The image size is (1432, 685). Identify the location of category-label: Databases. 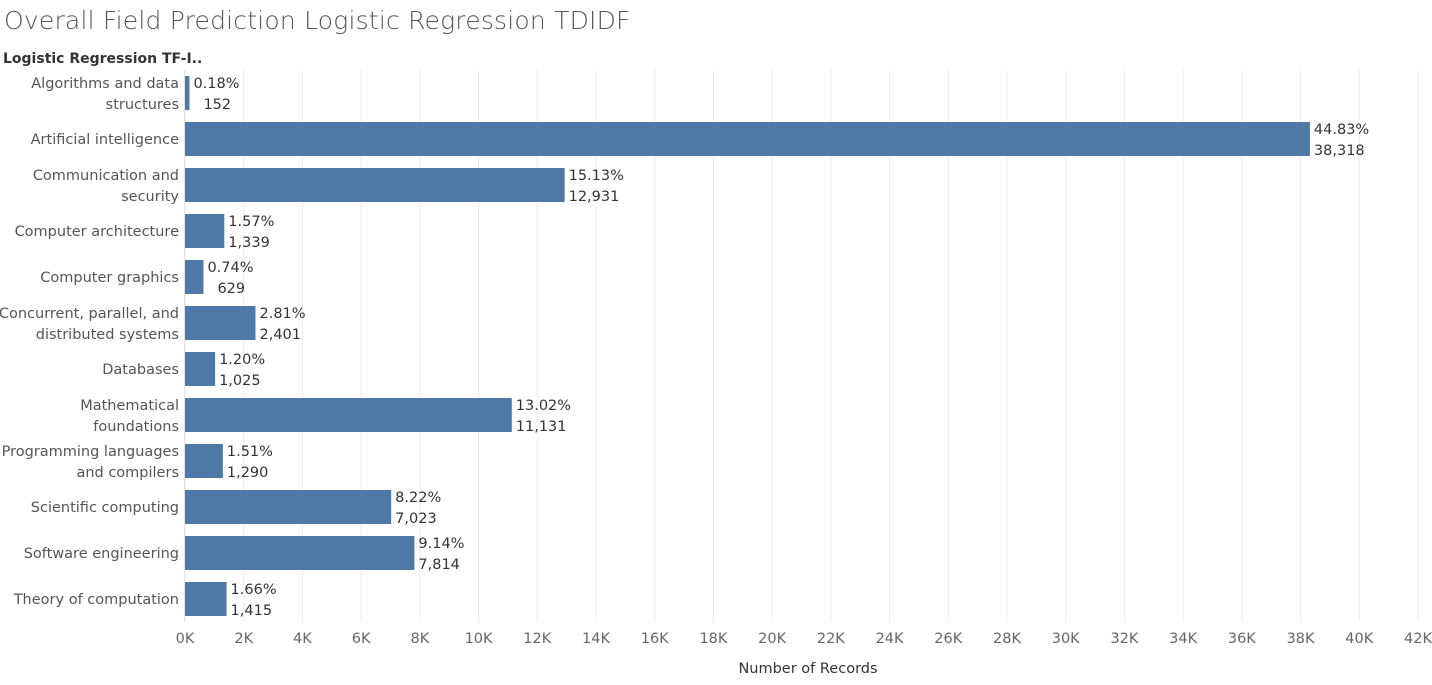
(140, 370).